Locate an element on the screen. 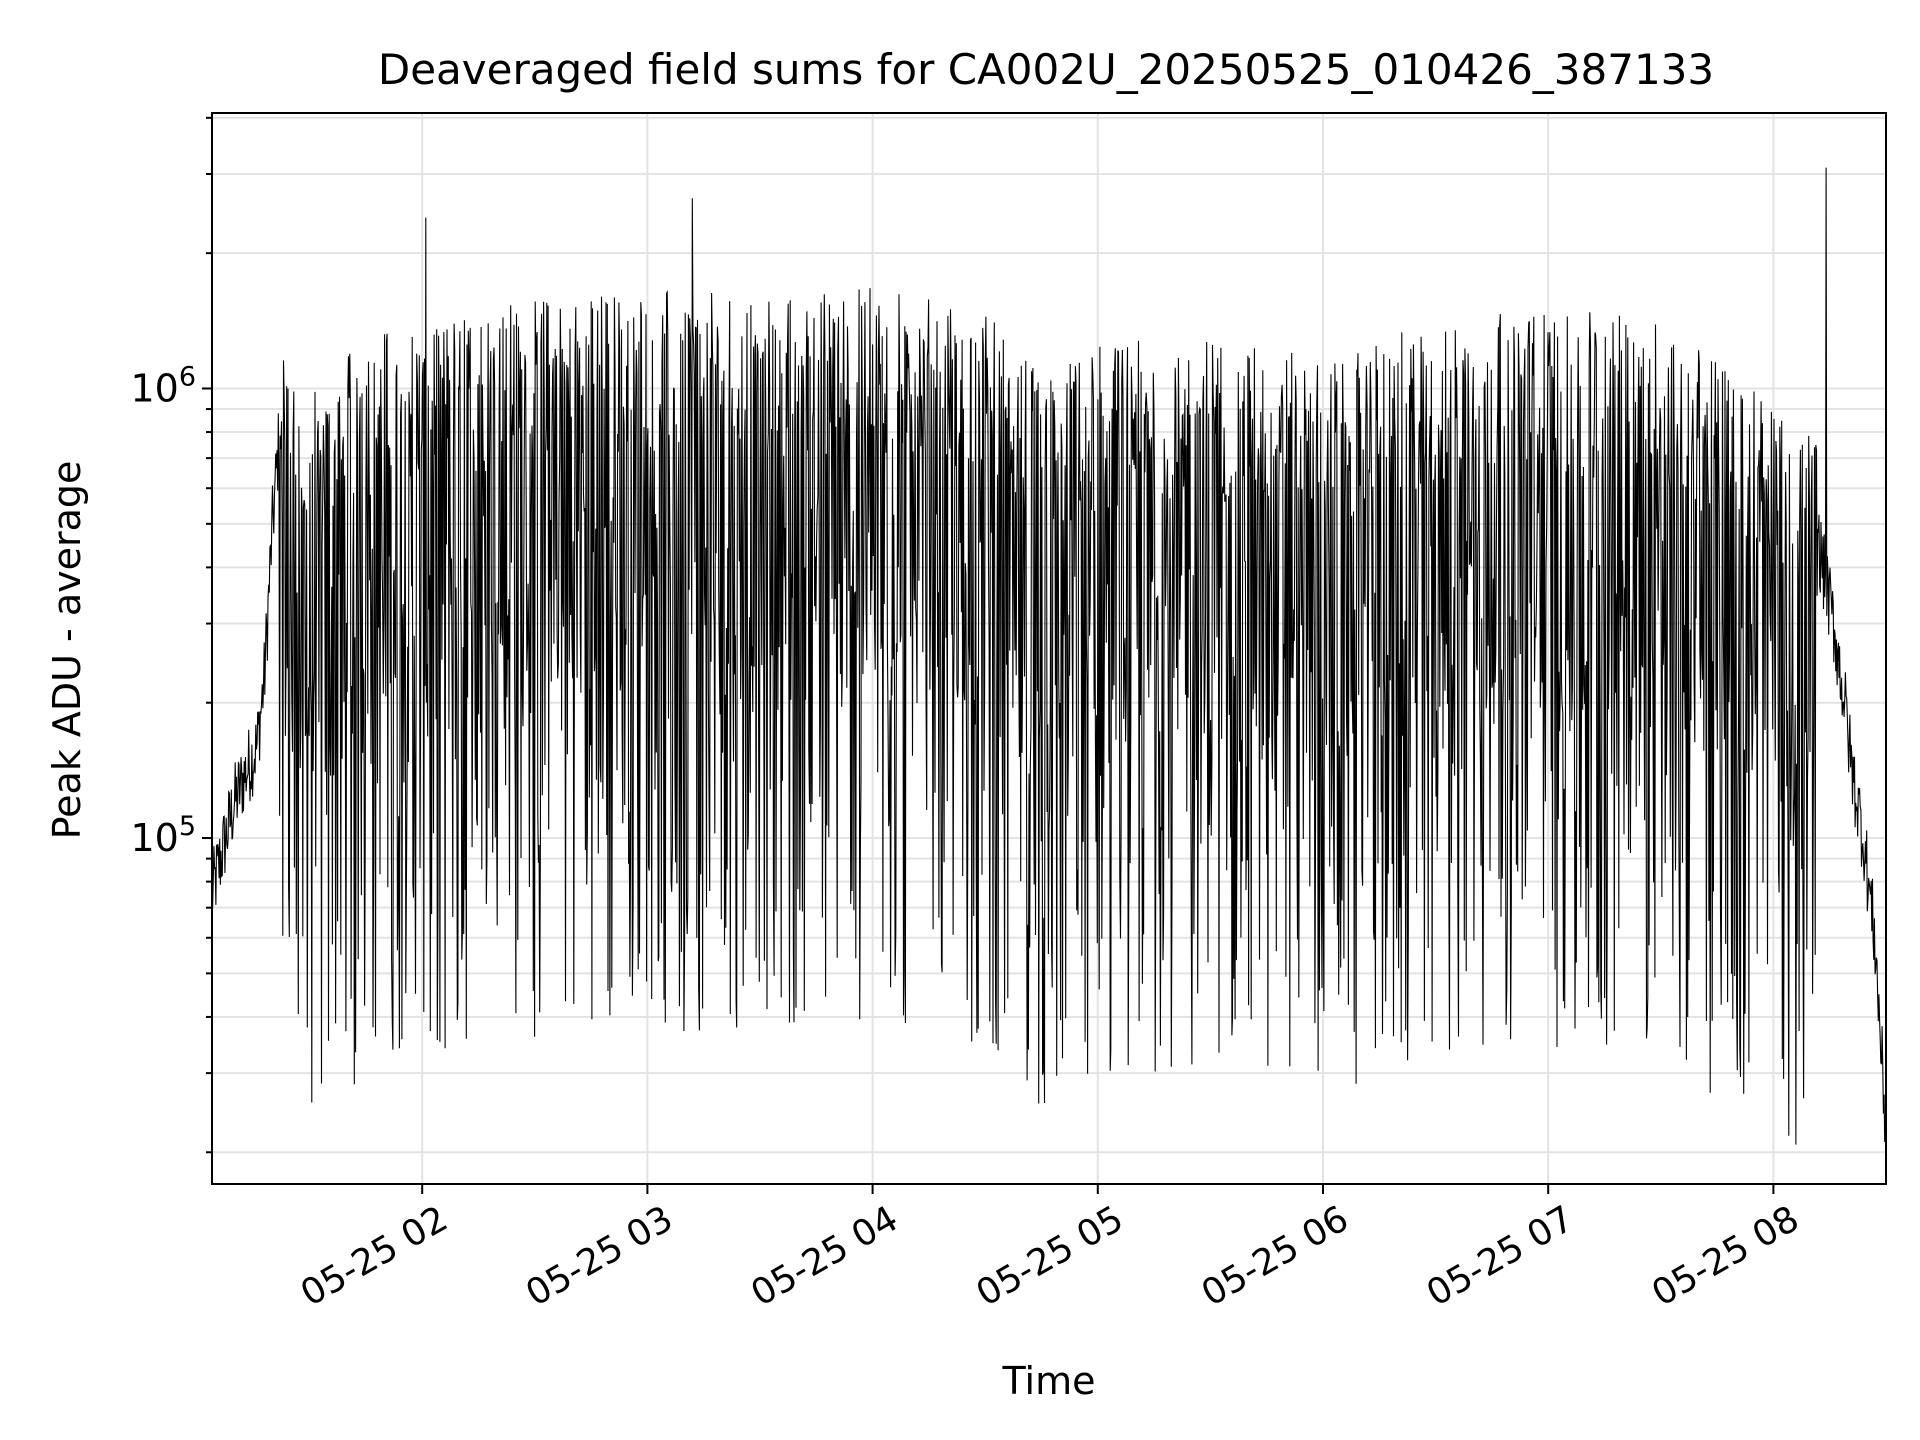  y-axis-label: Peak ADU - average is located at coordinates (67, 650).